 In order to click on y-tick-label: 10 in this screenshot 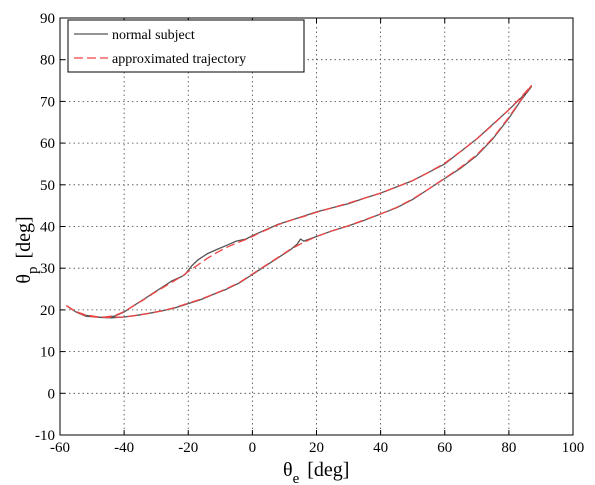, I will do `click(47, 353)`.